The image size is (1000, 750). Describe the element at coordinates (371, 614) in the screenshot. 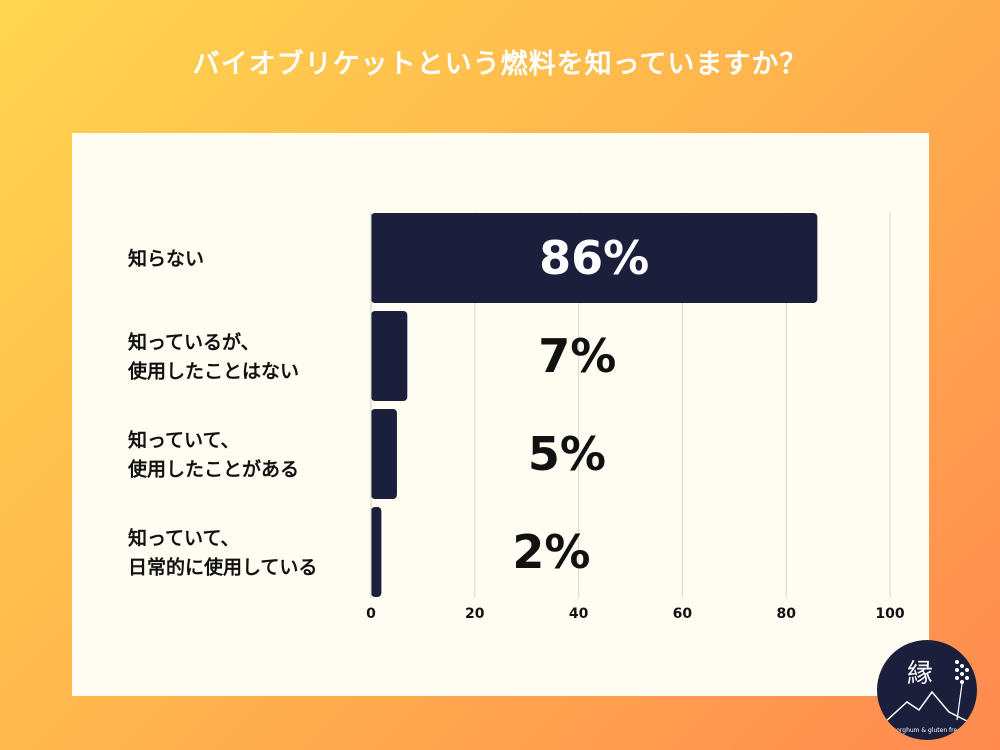

I see `x-tick-label: 0` at that location.